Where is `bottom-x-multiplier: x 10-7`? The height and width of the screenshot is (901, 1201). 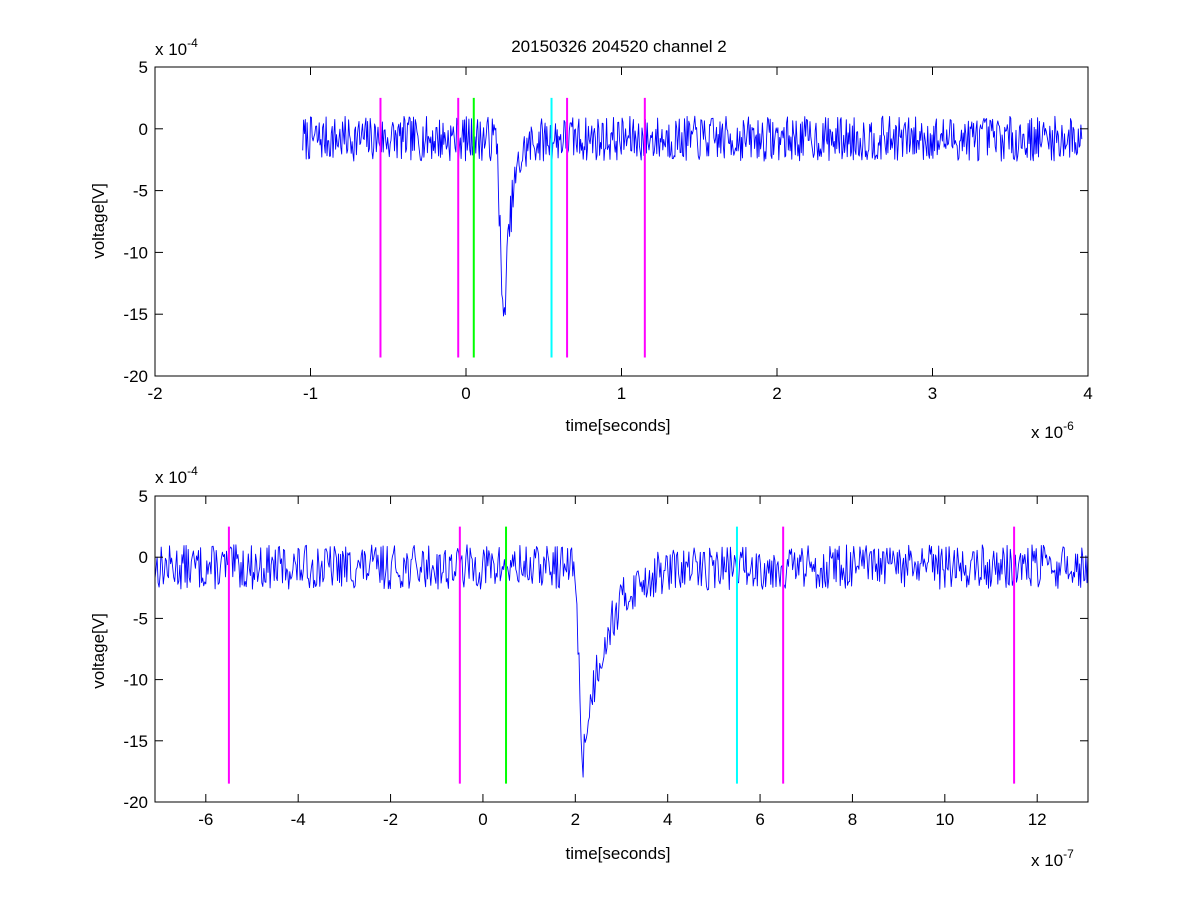 bottom-x-multiplier: x 10-7 is located at coordinates (1052, 858).